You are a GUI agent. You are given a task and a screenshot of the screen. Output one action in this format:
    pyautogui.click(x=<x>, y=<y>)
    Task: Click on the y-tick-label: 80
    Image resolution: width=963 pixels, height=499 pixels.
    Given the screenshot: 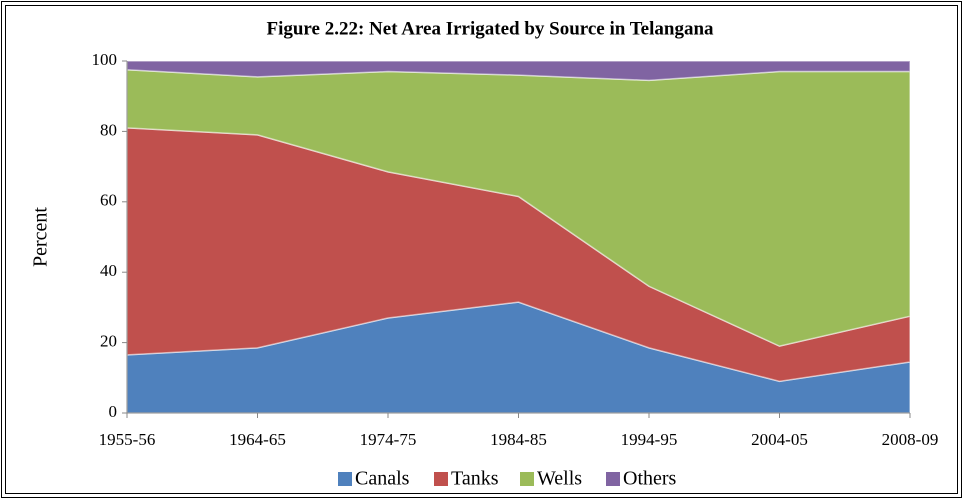 What is the action you would take?
    pyautogui.click(x=108, y=129)
    